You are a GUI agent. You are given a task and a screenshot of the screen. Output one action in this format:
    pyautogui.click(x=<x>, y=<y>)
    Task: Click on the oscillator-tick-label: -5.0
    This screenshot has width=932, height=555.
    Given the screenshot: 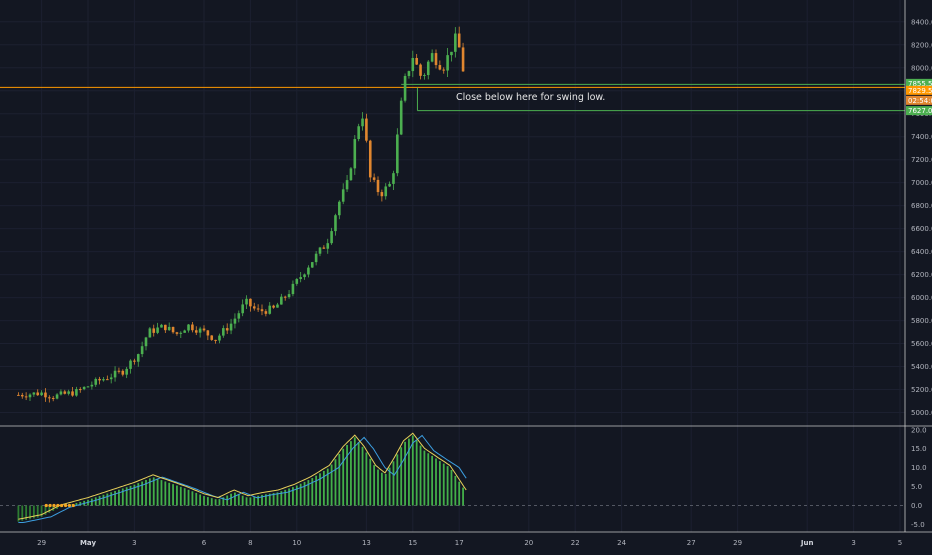 What is the action you would take?
    pyautogui.click(x=918, y=525)
    